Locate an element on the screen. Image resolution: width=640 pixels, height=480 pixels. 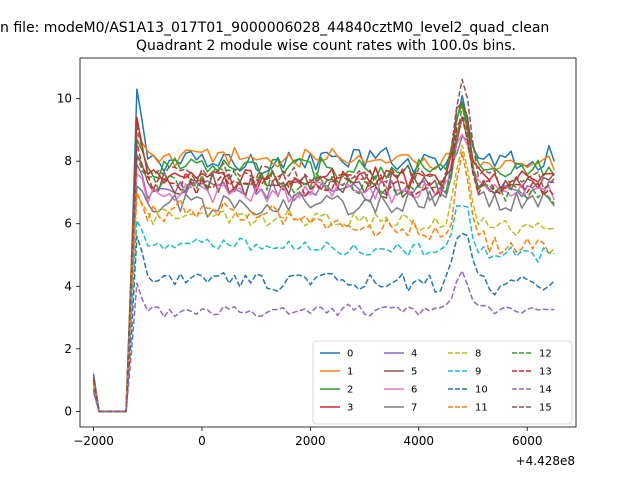
legend-label-0: 0 is located at coordinates (350, 354).